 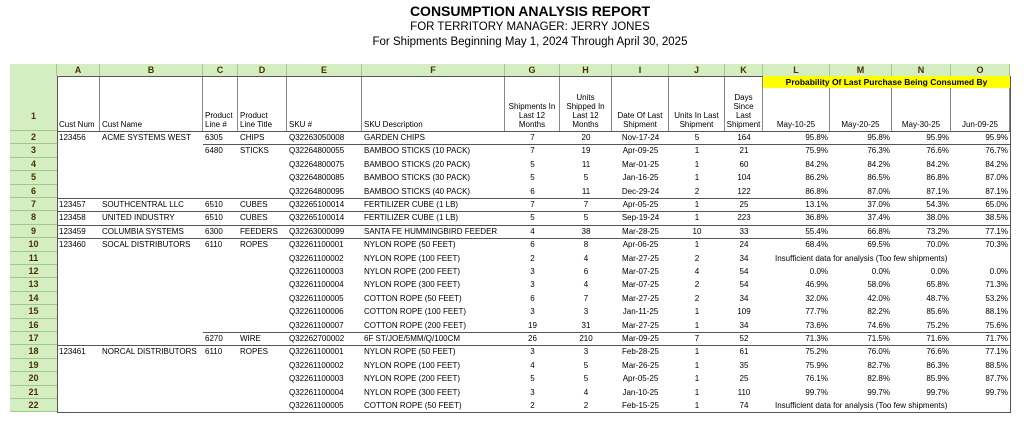 What do you see at coordinates (219, 120) in the screenshot?
I see `column-header-text: Product Line #` at bounding box center [219, 120].